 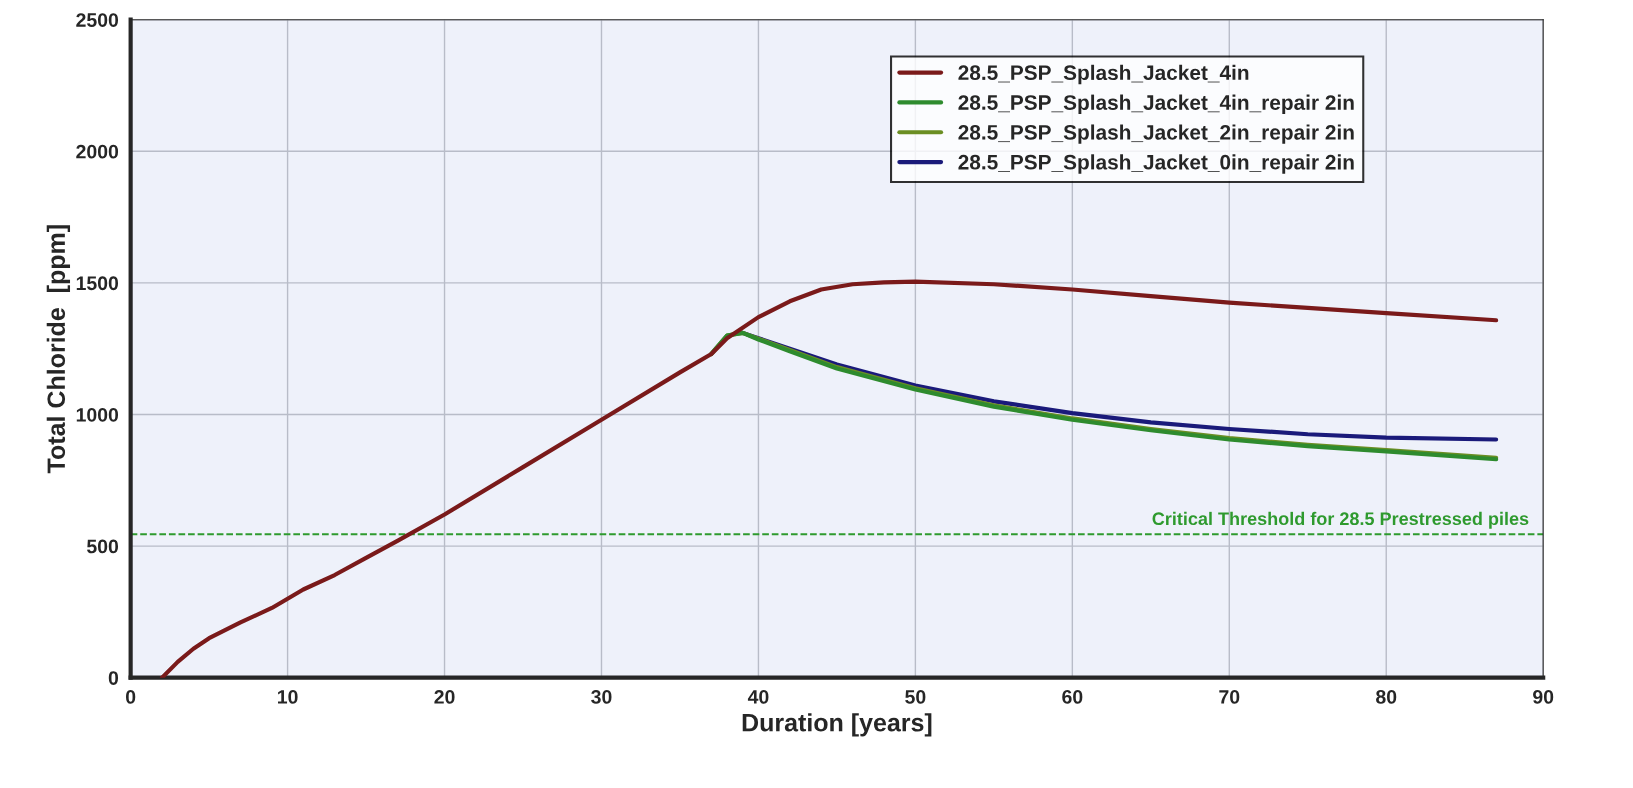 I want to click on x-tick-label: 0, so click(x=131, y=697).